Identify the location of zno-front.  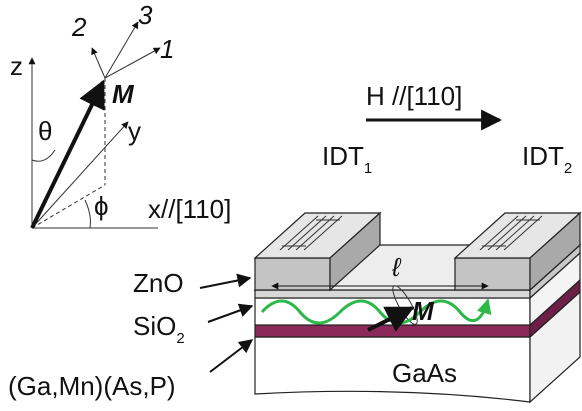
(392, 294).